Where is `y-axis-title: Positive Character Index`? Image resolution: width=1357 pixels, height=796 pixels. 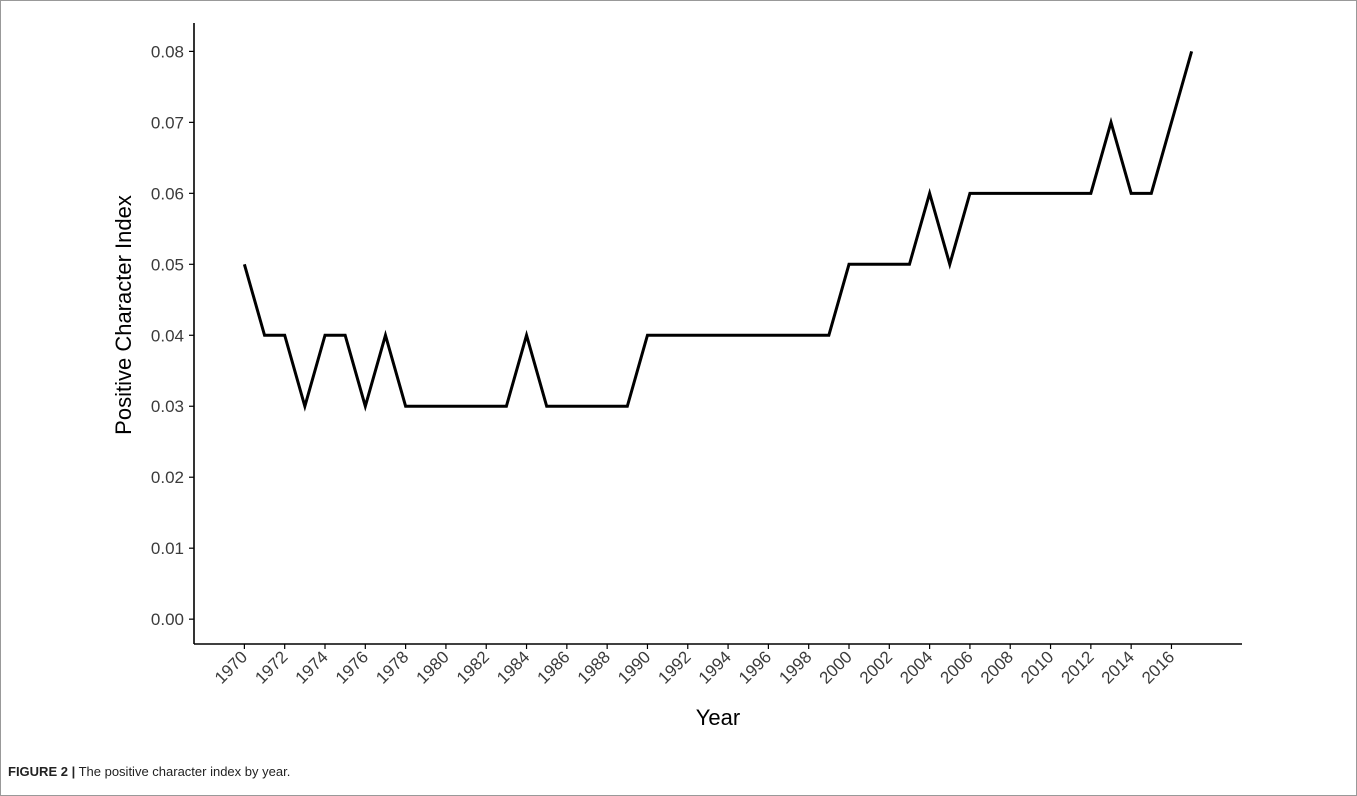 y-axis-title: Positive Character Index is located at coordinates (123, 315).